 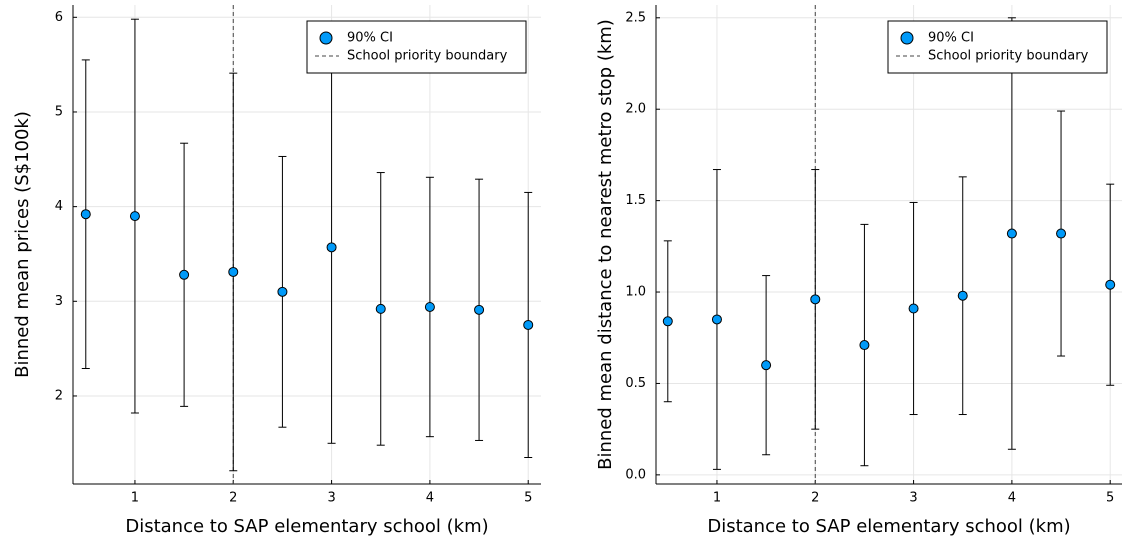 I want to click on y-tick-label: 2.5, so click(x=635, y=17).